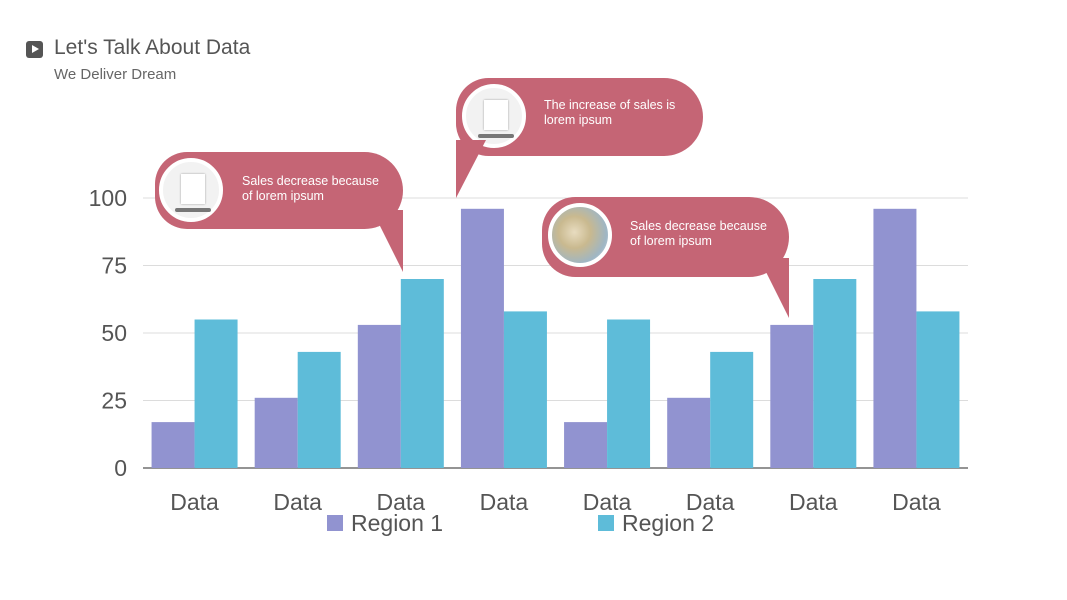 The height and width of the screenshot is (600, 1067). I want to click on y-tick-label: 50, so click(114, 333).